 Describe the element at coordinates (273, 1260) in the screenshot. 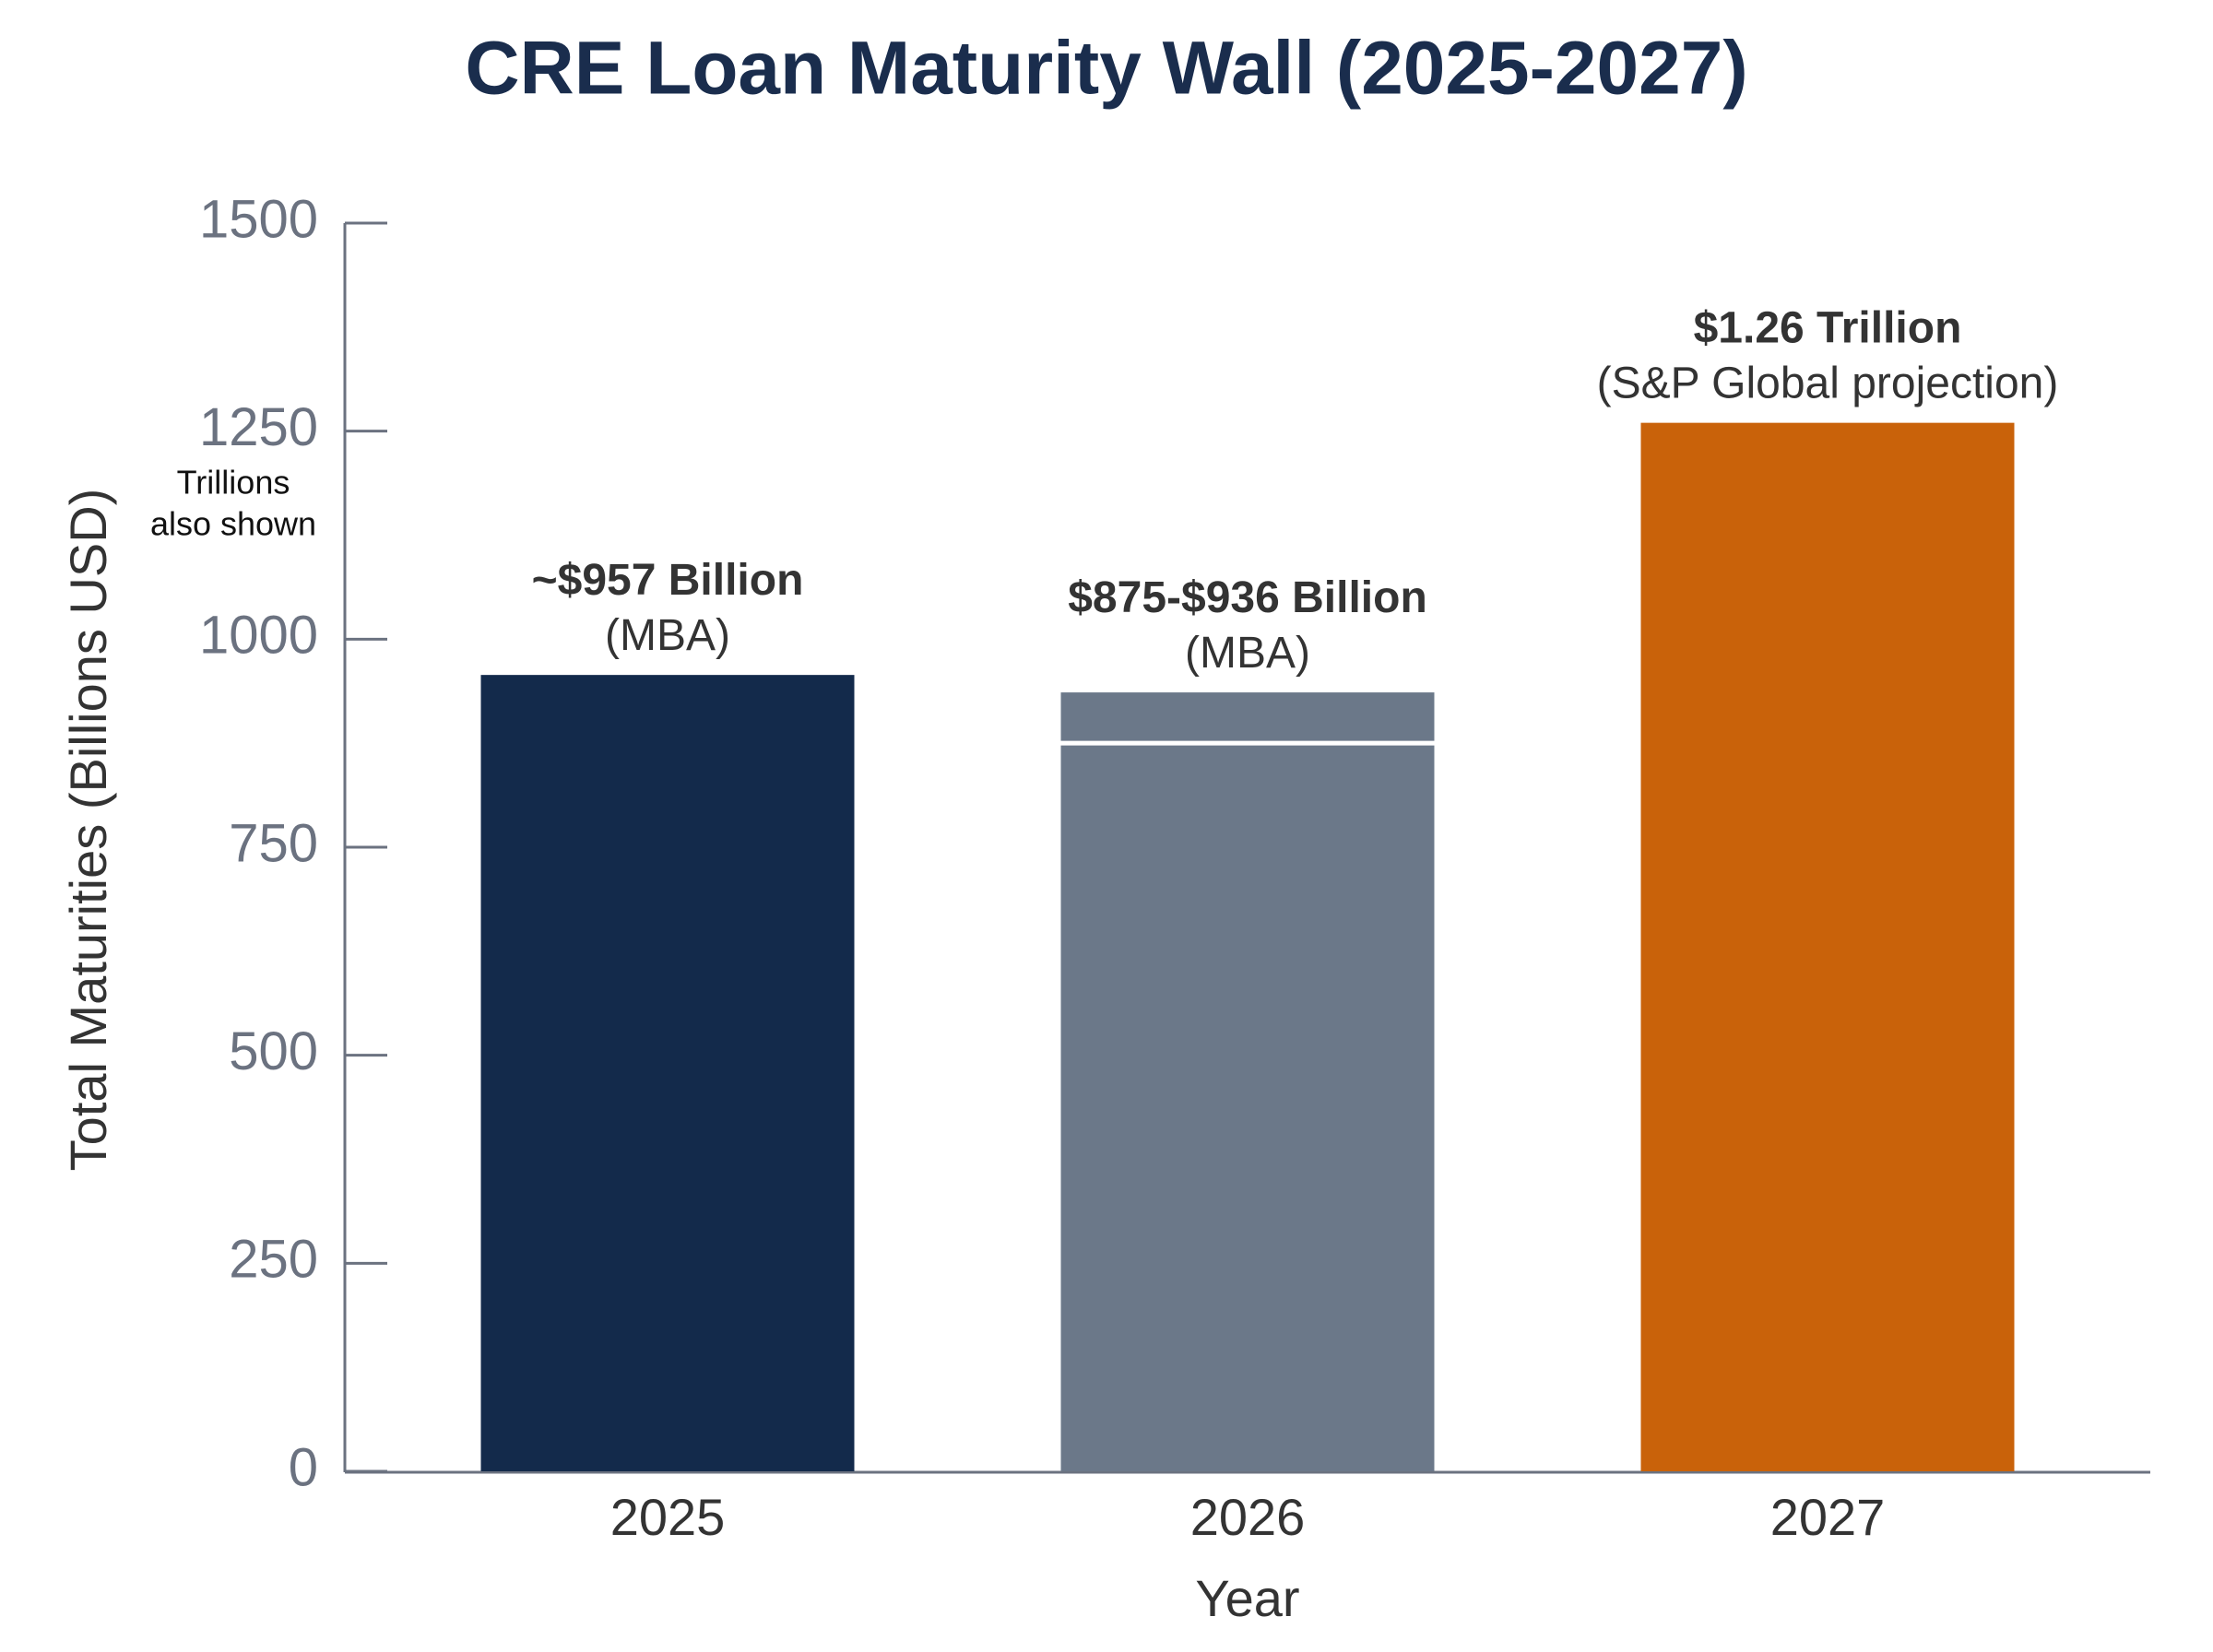

I see `y-tick-label: 250` at that location.